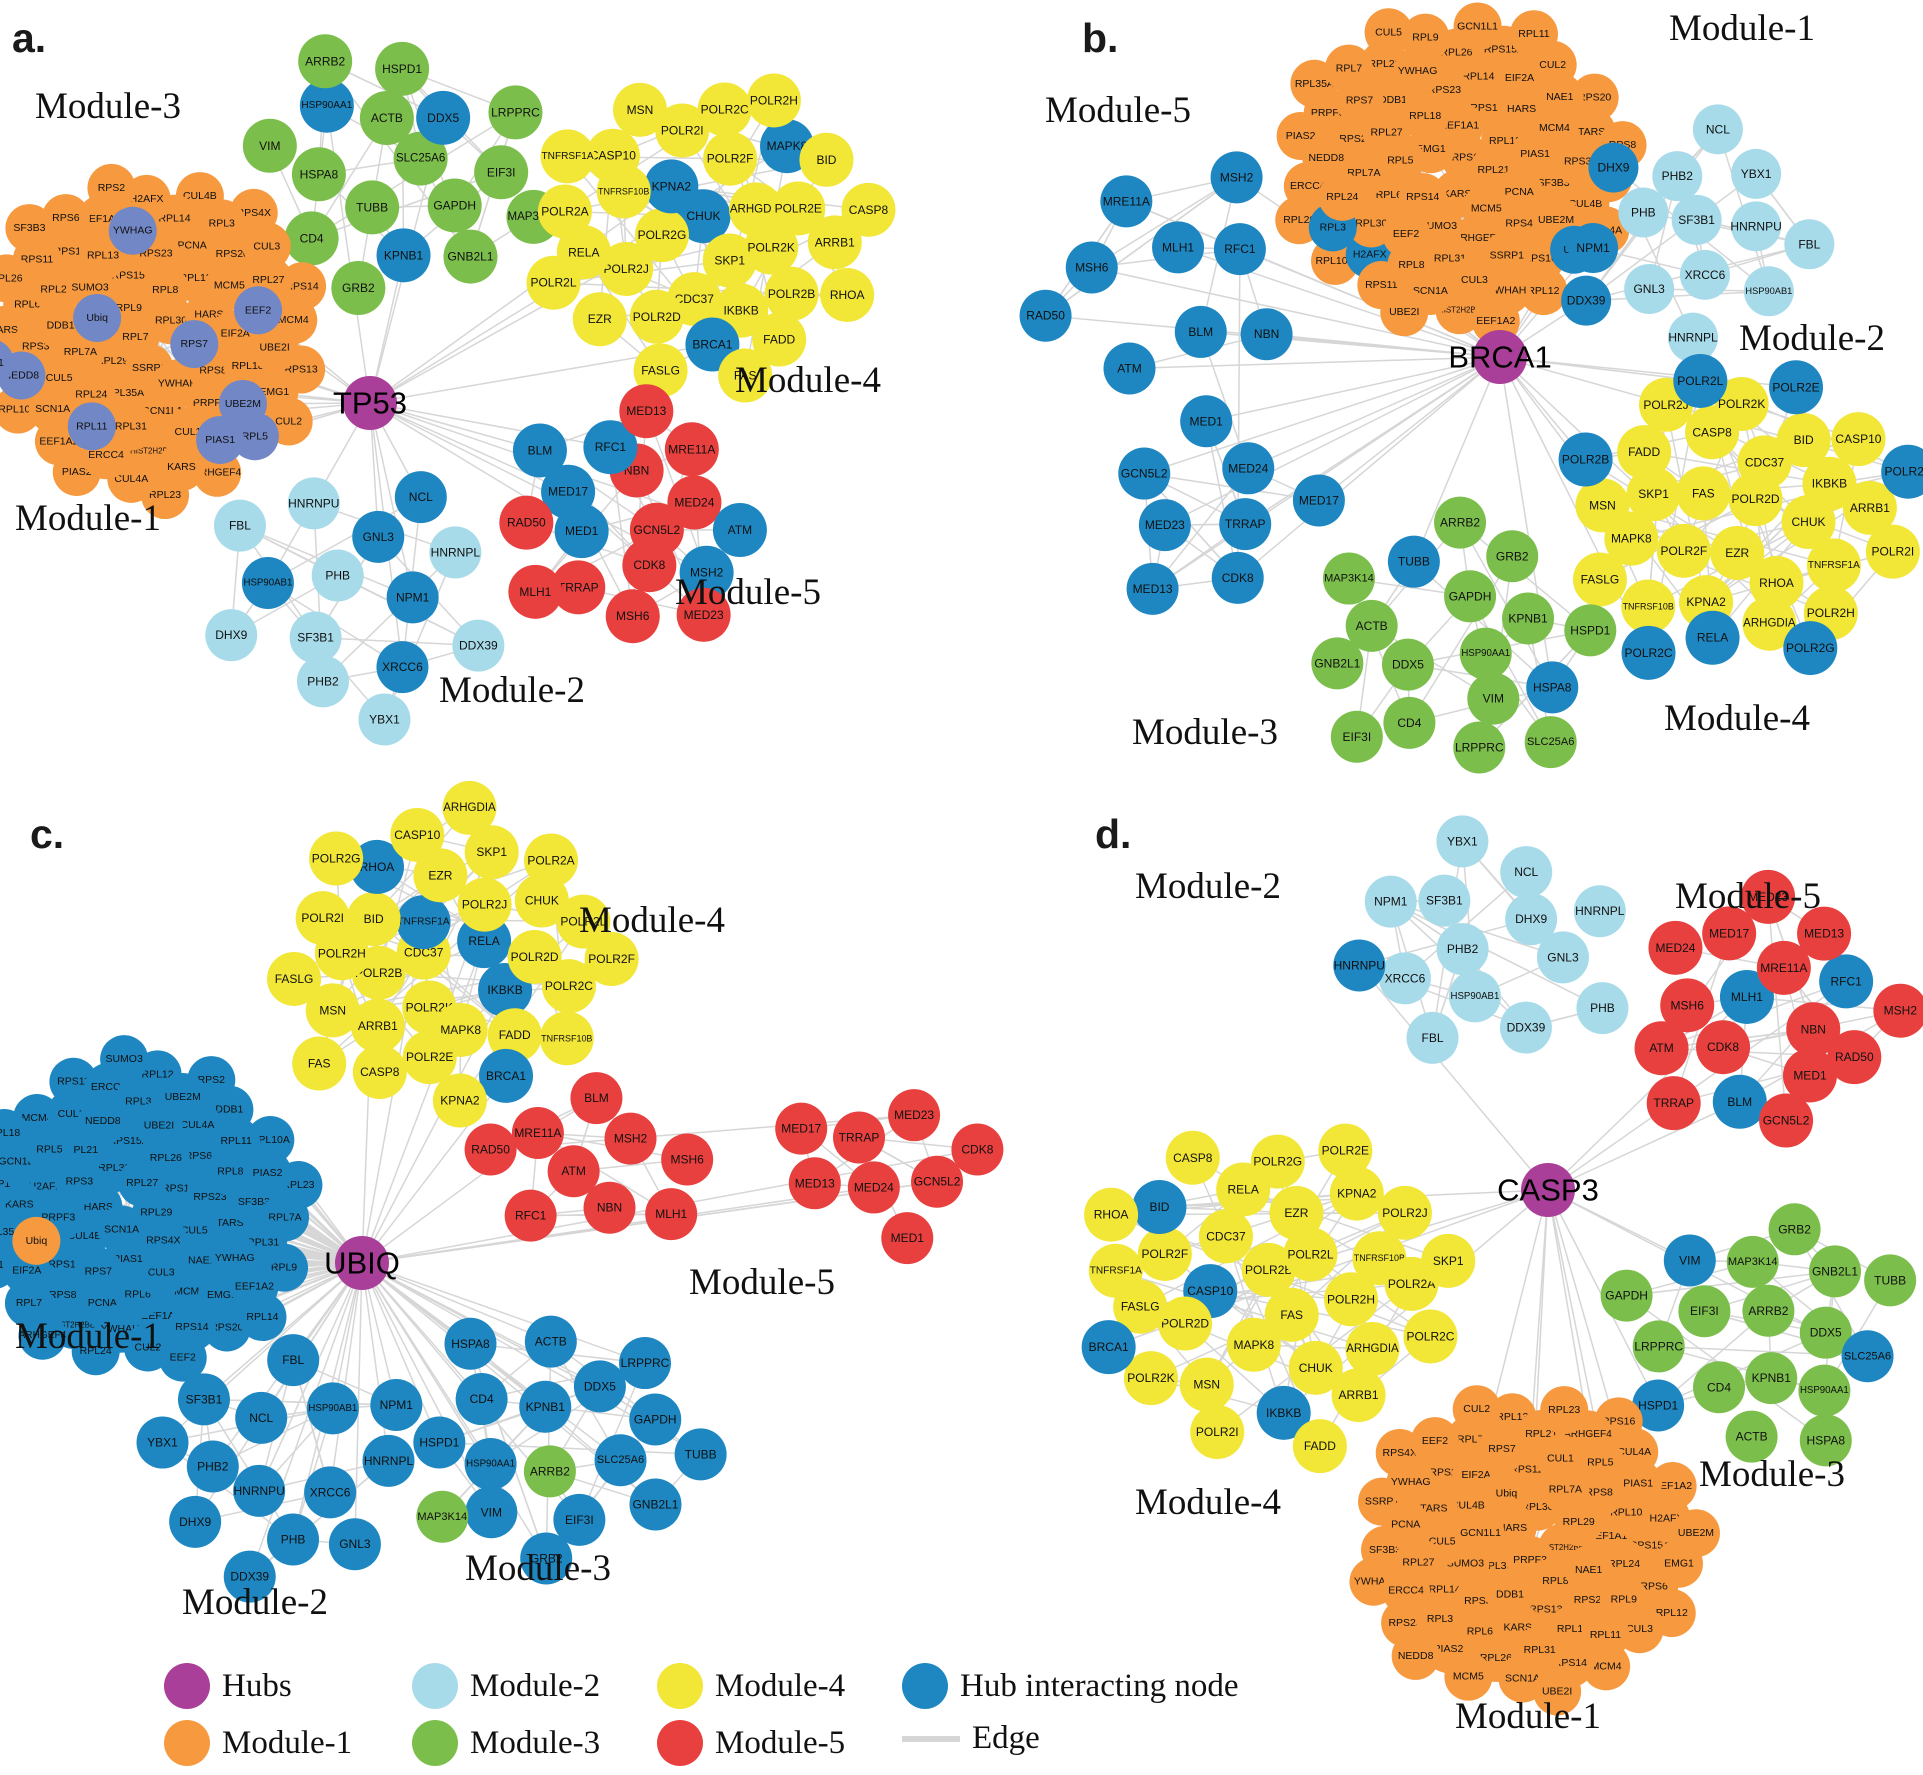  What do you see at coordinates (490, 1149) in the screenshot?
I see `node-RAD50: RAD50` at bounding box center [490, 1149].